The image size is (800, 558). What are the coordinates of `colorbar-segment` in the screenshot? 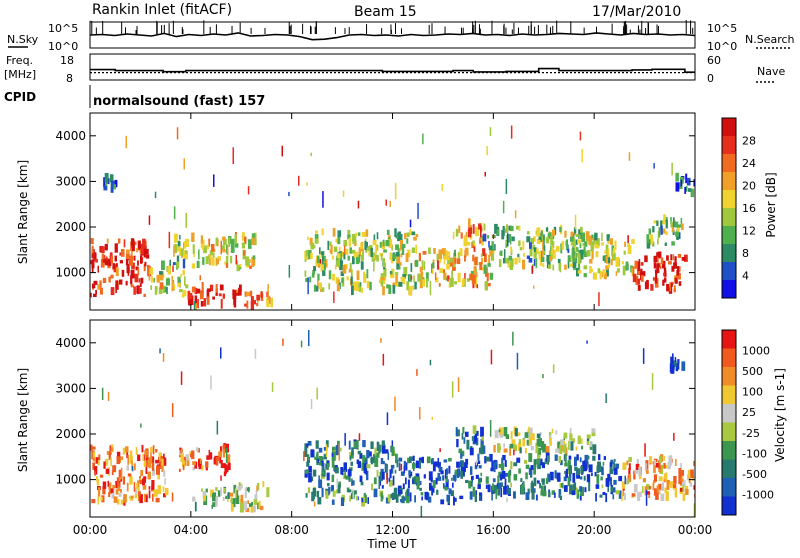 It's located at (729, 217).